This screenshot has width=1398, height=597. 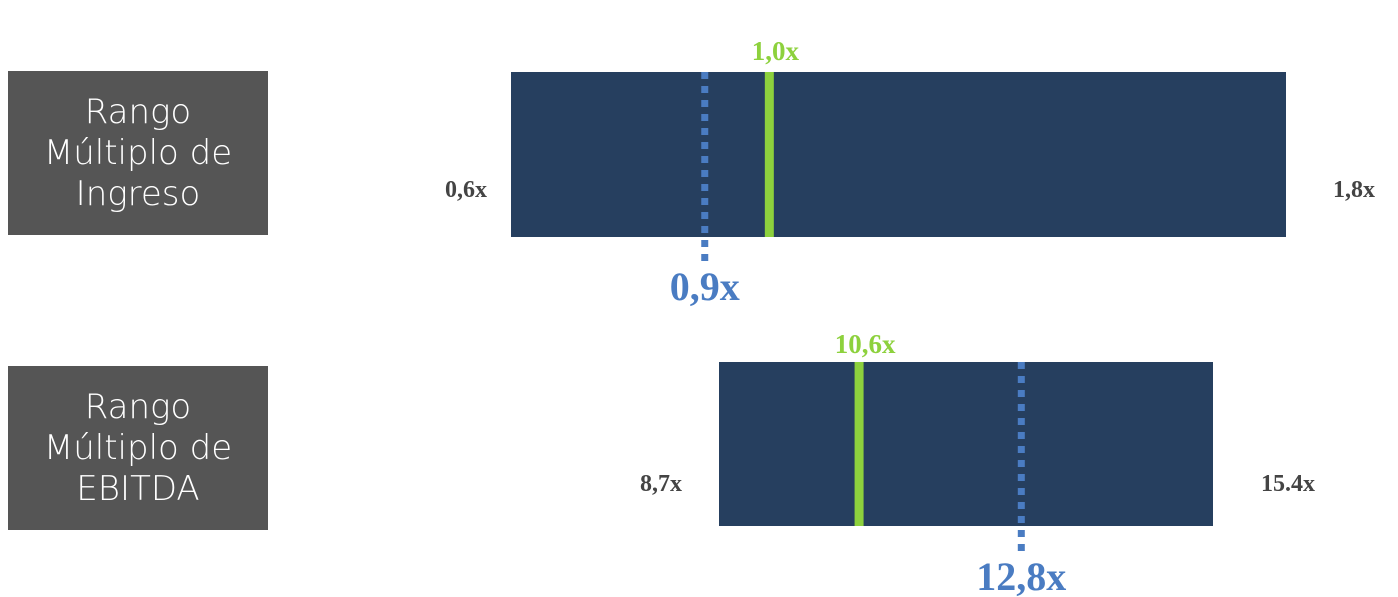 I want to click on row-label-revenue: Rango Múltiplo de Ingreso, so click(x=138, y=153).